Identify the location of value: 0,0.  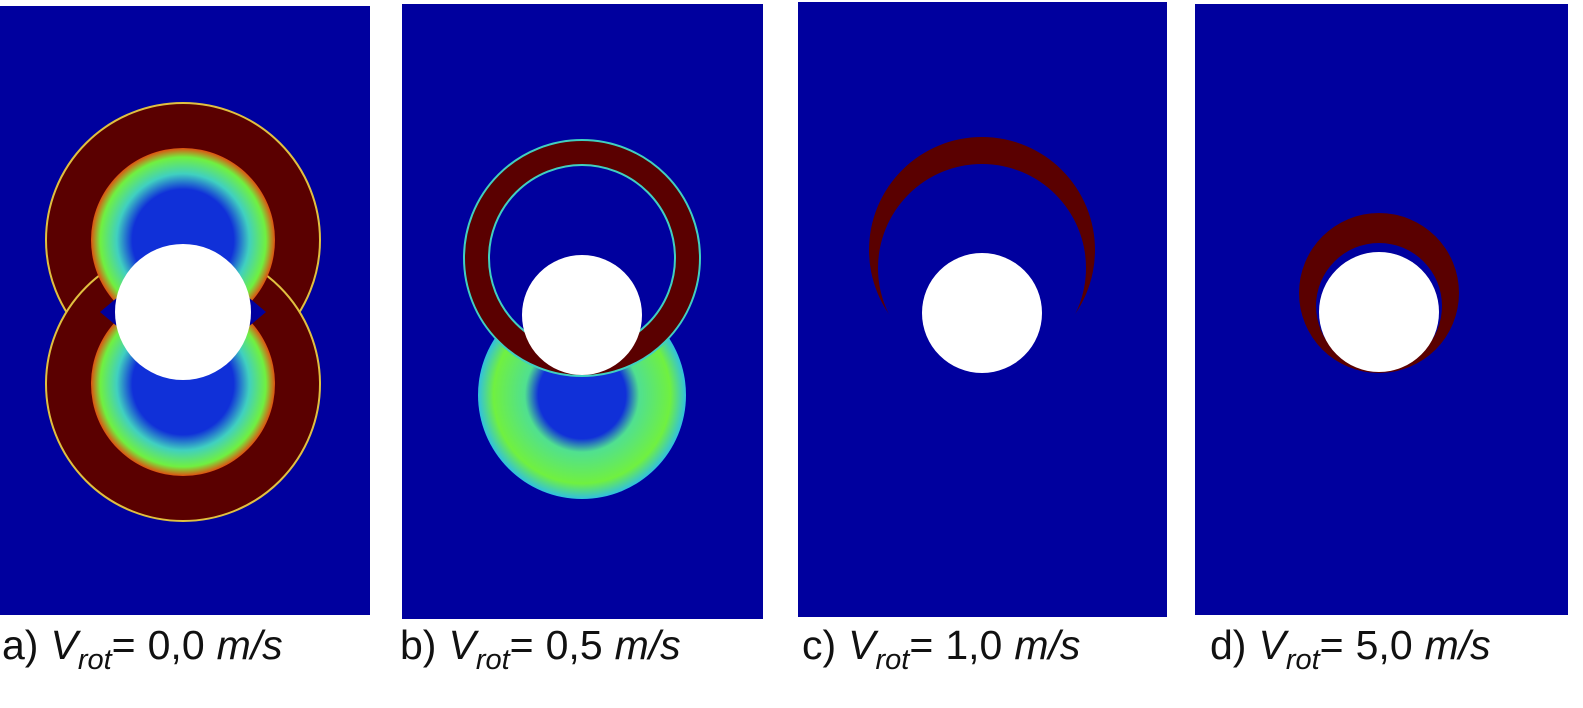
(176, 645).